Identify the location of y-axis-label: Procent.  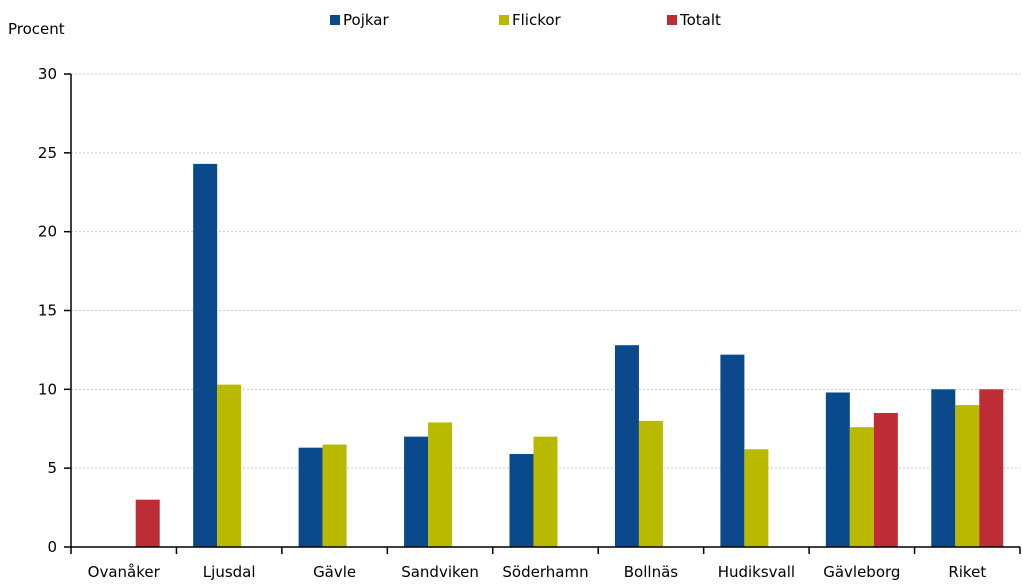
(36, 29).